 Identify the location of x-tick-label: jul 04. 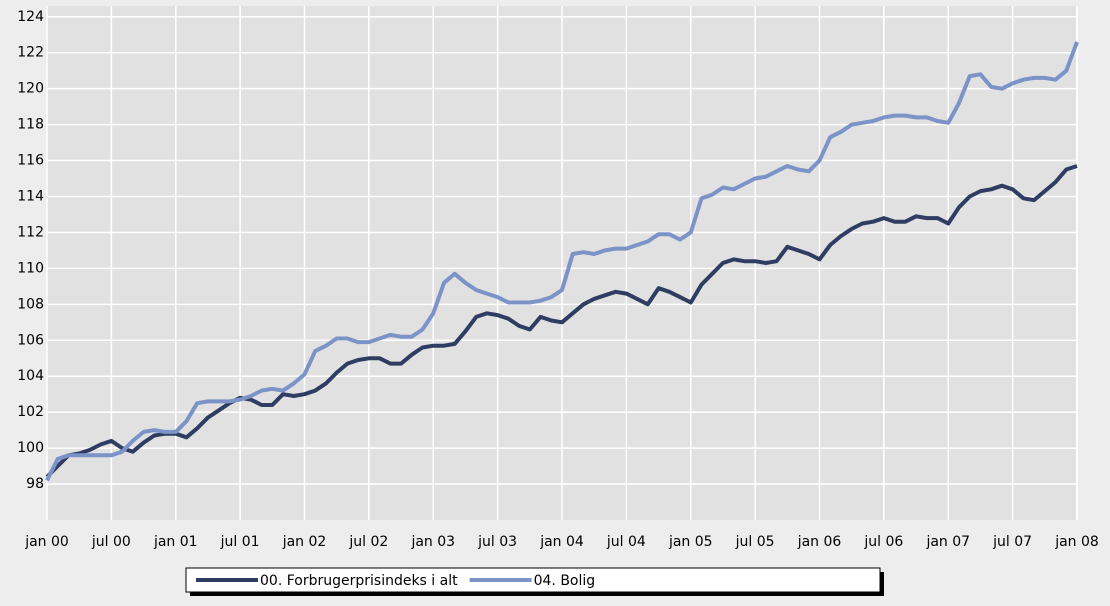
(626, 542).